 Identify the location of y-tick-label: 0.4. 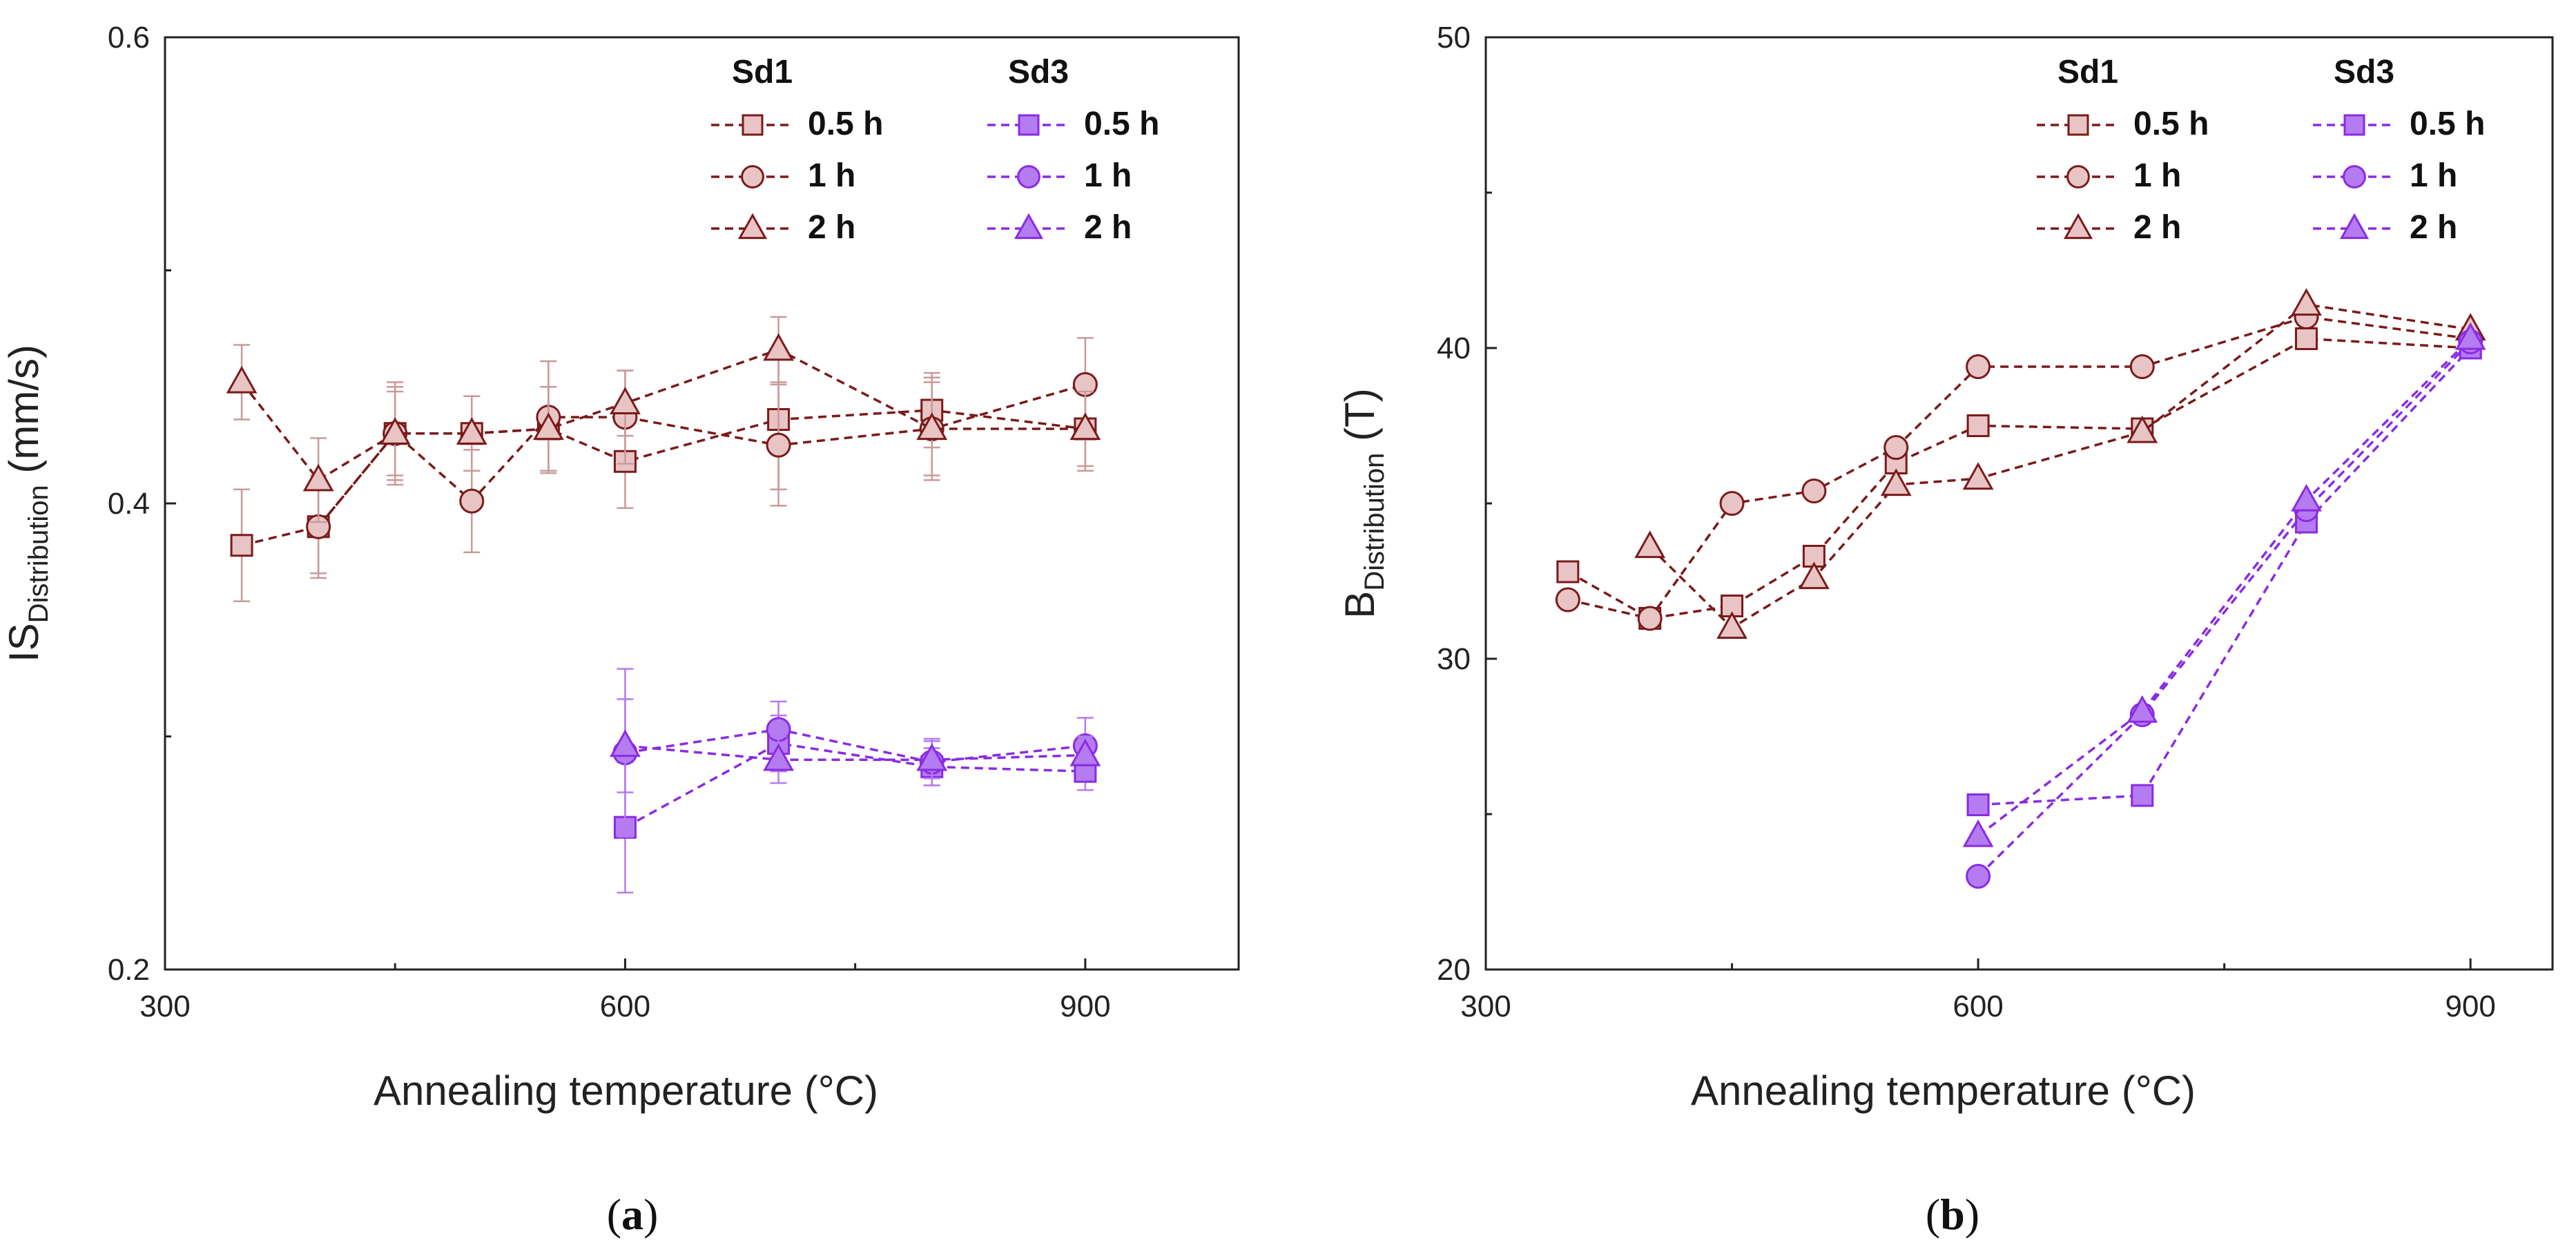
(129, 504).